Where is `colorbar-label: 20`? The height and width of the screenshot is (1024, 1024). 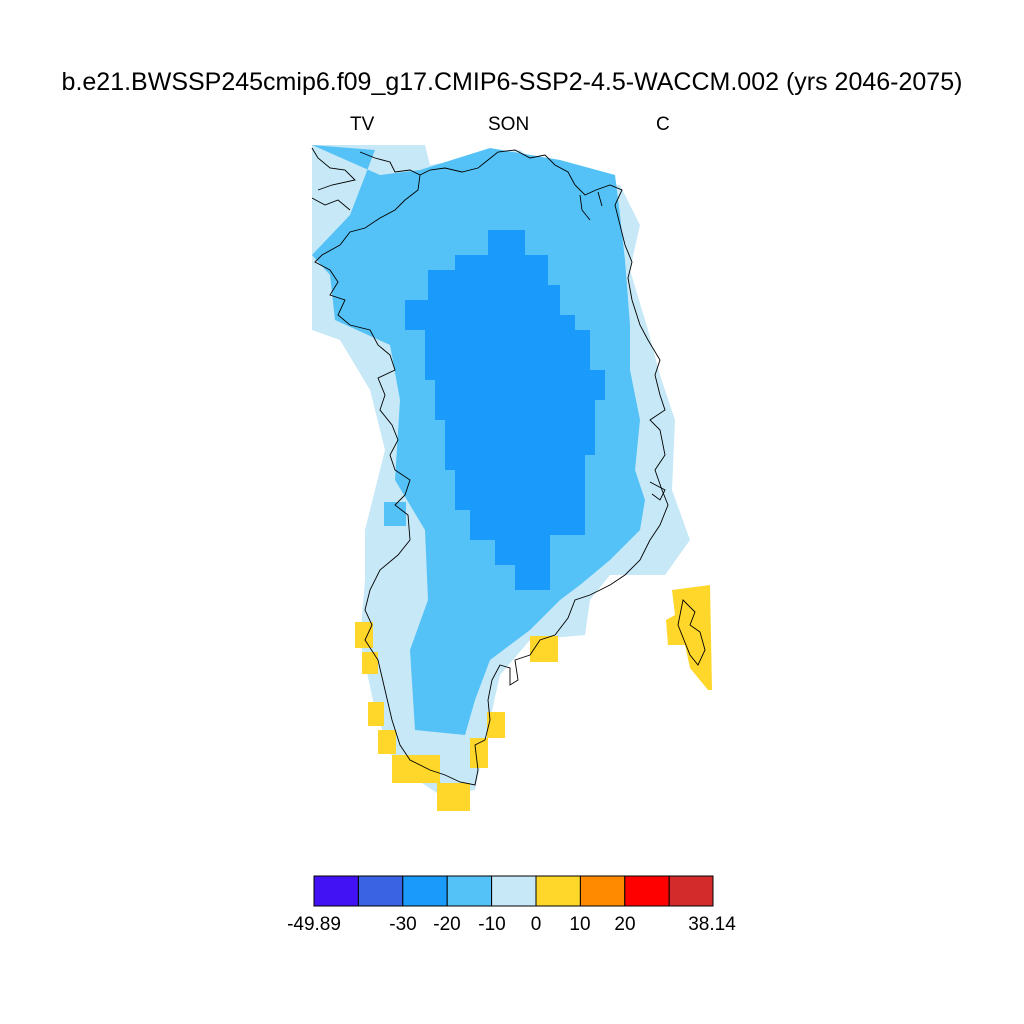
colorbar-label: 20 is located at coordinates (624, 924).